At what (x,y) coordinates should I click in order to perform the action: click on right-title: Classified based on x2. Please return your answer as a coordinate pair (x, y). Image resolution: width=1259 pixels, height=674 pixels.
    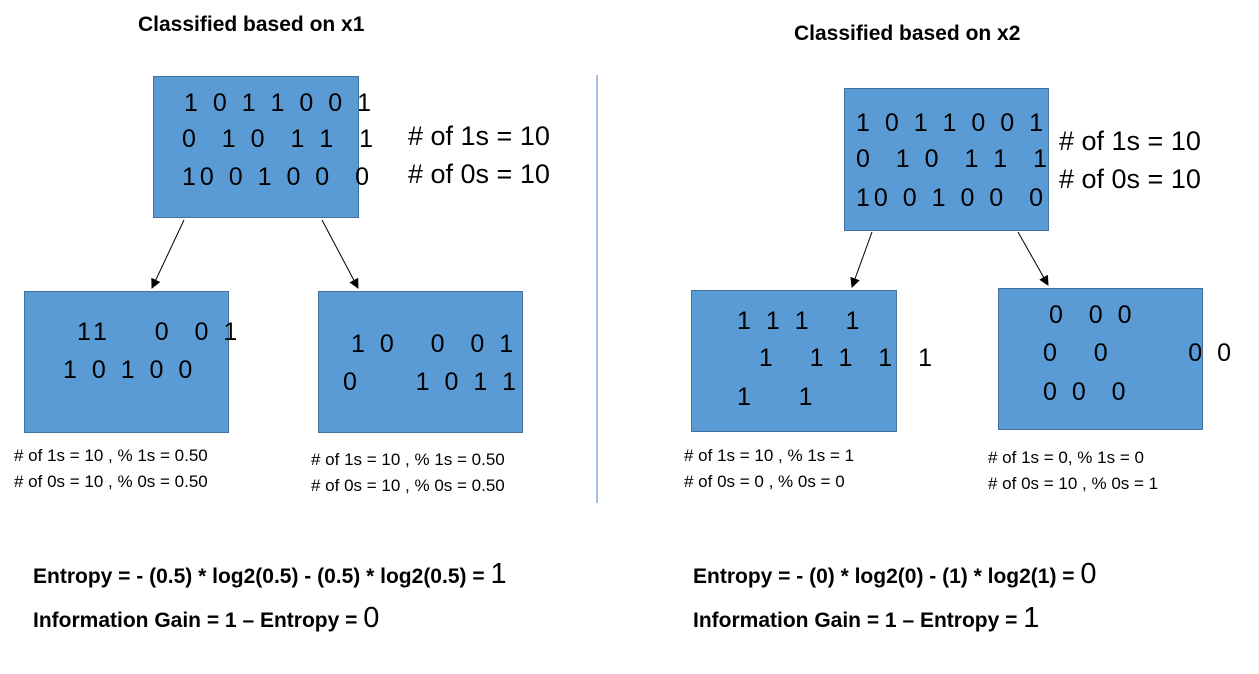
    Looking at the image, I should click on (907, 33).